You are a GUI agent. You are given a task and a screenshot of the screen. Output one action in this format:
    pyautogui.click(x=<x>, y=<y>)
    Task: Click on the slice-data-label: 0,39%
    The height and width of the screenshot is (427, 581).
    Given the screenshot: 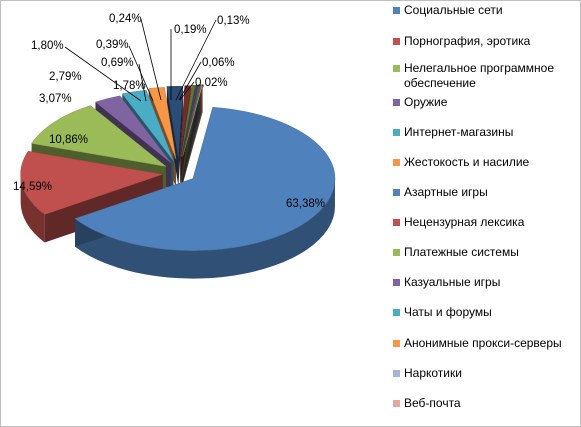 What is the action you would take?
    pyautogui.click(x=112, y=45)
    